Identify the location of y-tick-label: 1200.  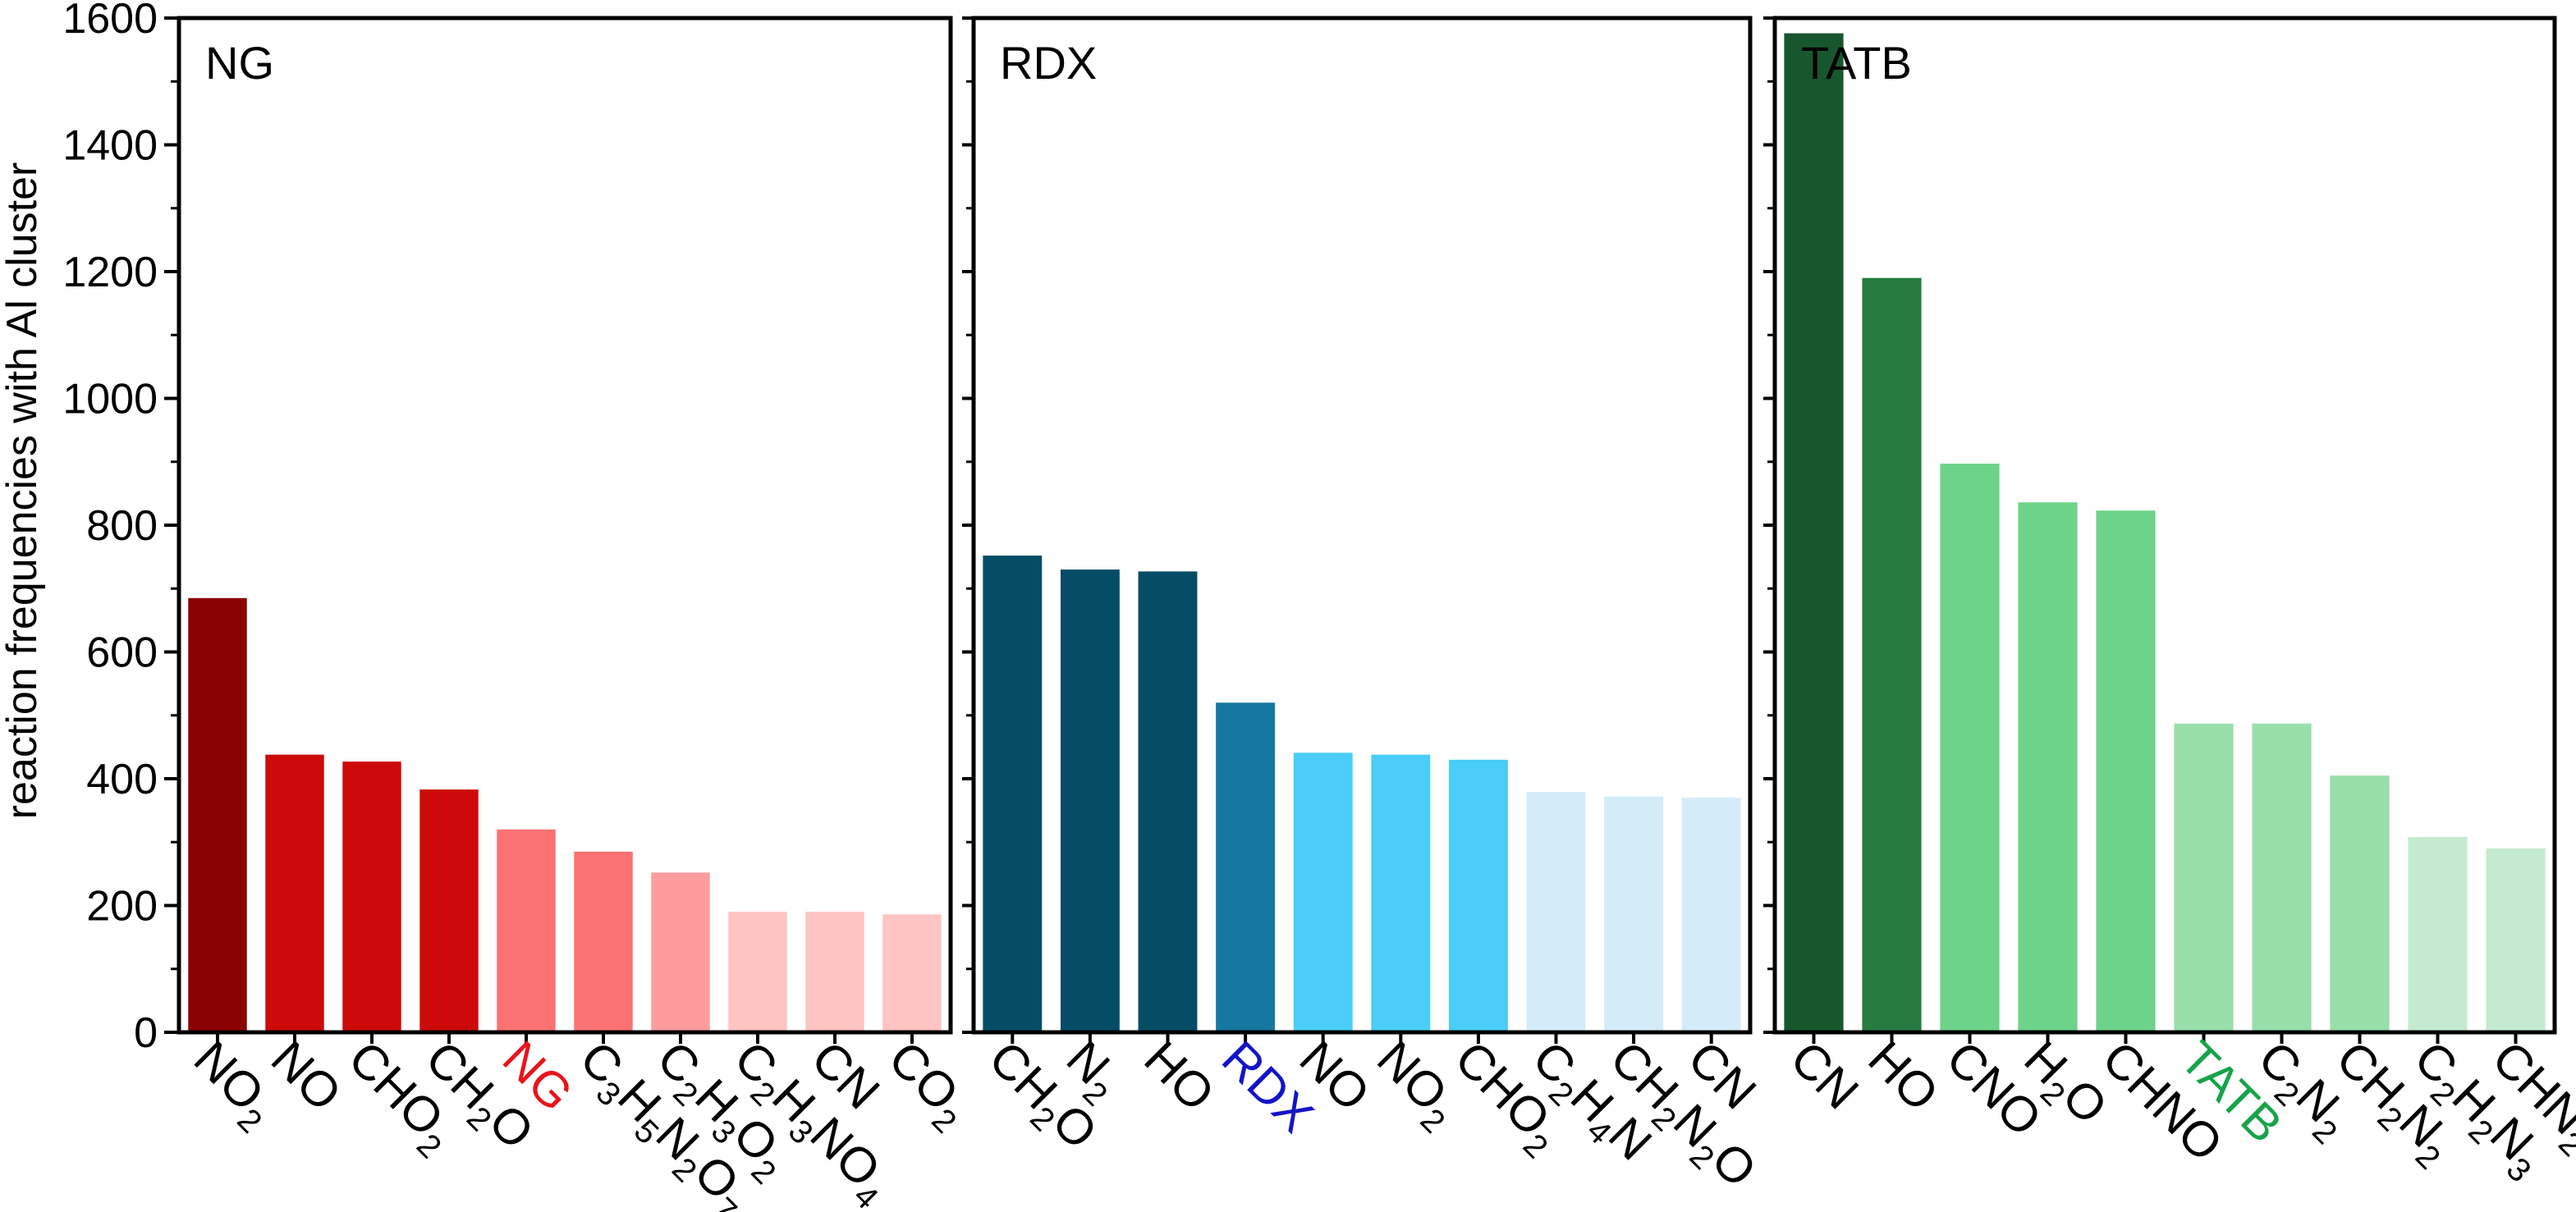
(110, 272).